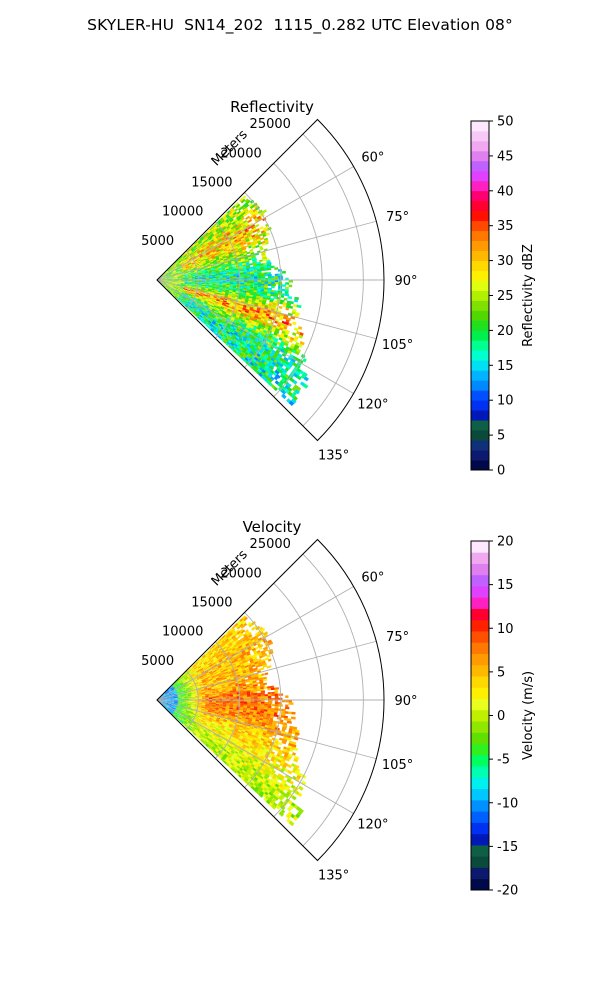 The height and width of the screenshot is (1000, 600). What do you see at coordinates (405, 701) in the screenshot?
I see `velocity-azimuth-tick-label: 90°` at bounding box center [405, 701].